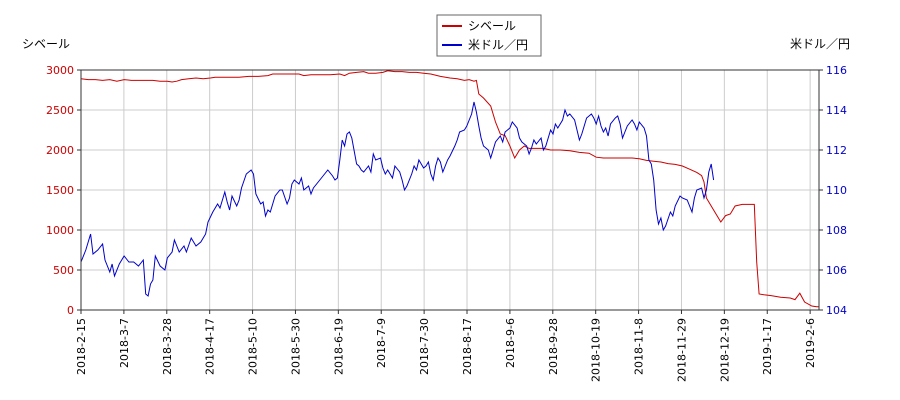 The height and width of the screenshot is (400, 900). I want to click on legend-label-series-1: シベール, so click(492, 26).